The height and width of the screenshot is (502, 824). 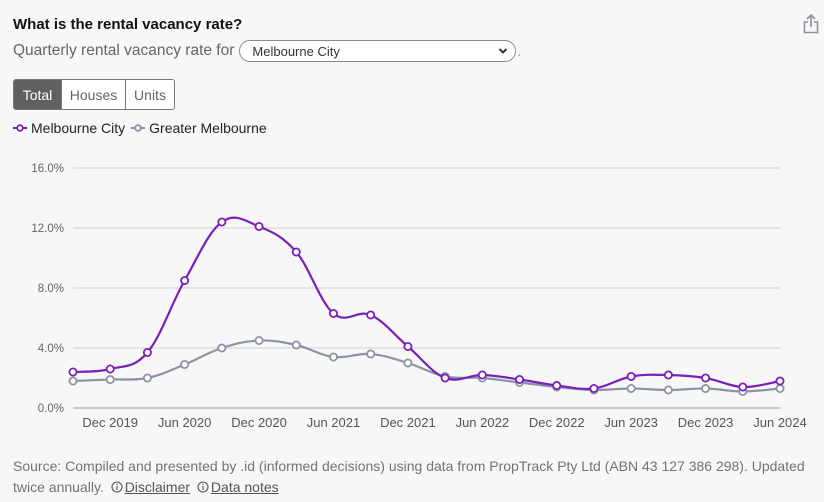 I want to click on x-tick-label: Dec 2019, so click(x=110, y=422).